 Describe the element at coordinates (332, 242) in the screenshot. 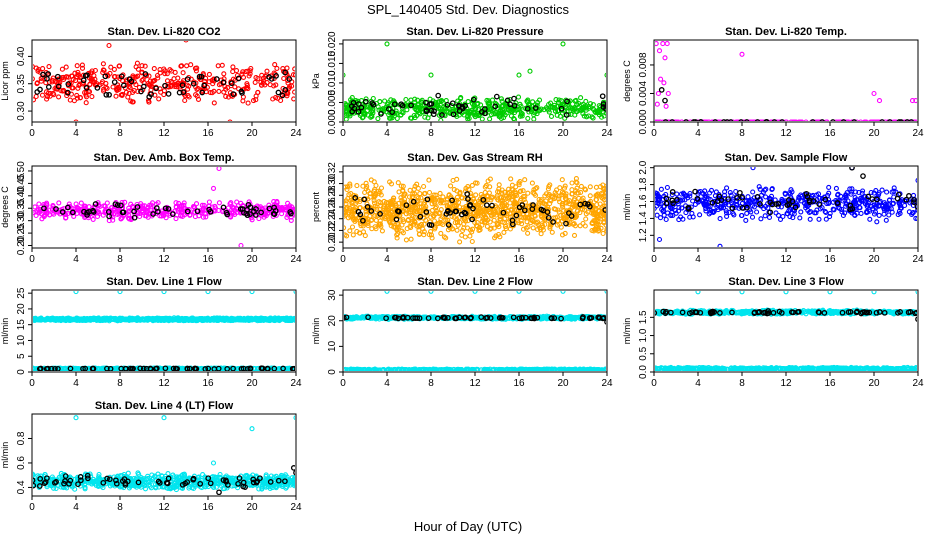

I see `y-tick-label: 0.20` at that location.